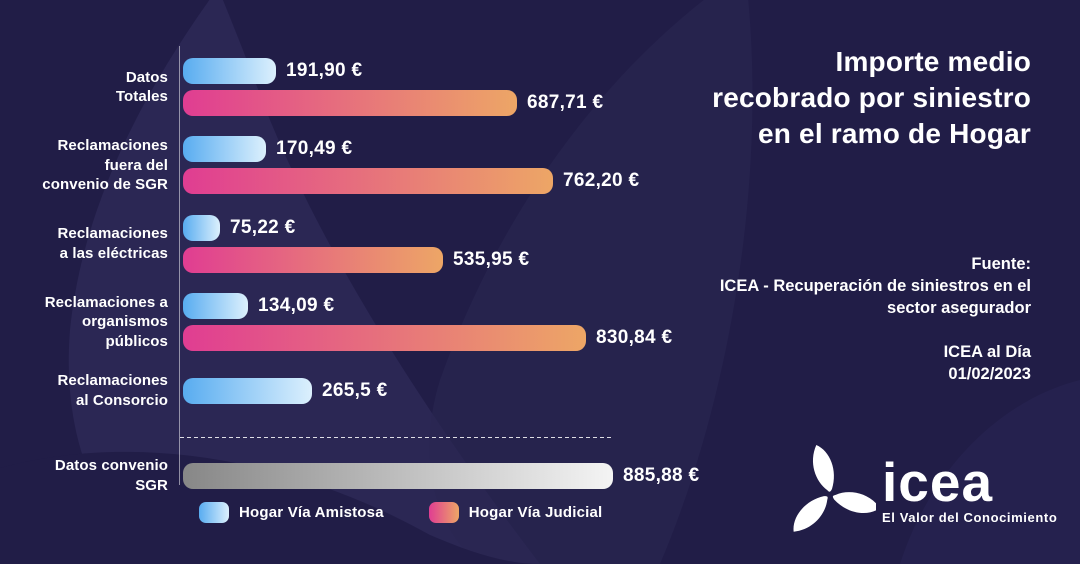 The image size is (1080, 564). What do you see at coordinates (491, 259) in the screenshot?
I see `value-label: 535,95 €` at bounding box center [491, 259].